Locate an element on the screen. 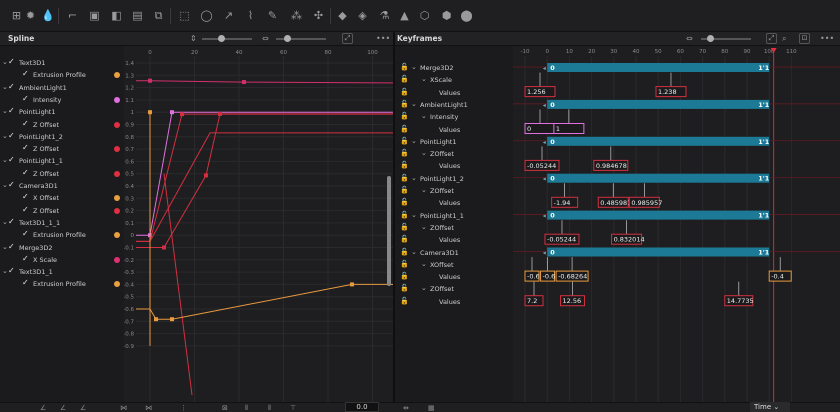 This screenshot has width=840, height=412. paint-icon: ✎ is located at coordinates (272, 15).